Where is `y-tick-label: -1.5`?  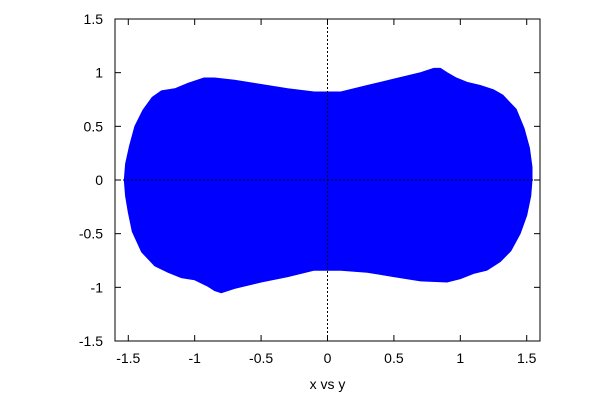
y-tick-label: -1.5 is located at coordinates (91, 341).